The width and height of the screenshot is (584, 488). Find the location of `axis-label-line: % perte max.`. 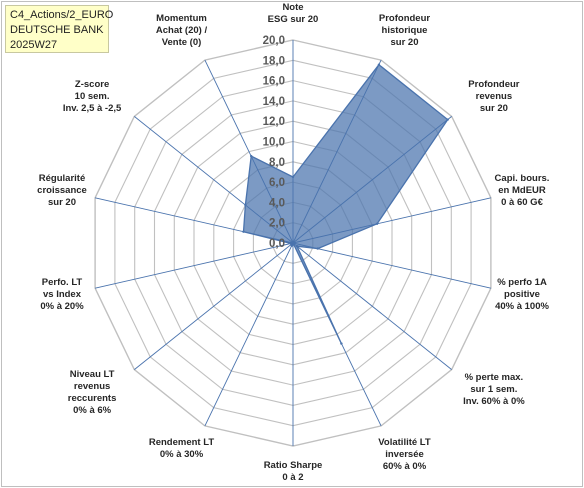

axis-label-line: % perte max. is located at coordinates (494, 377).